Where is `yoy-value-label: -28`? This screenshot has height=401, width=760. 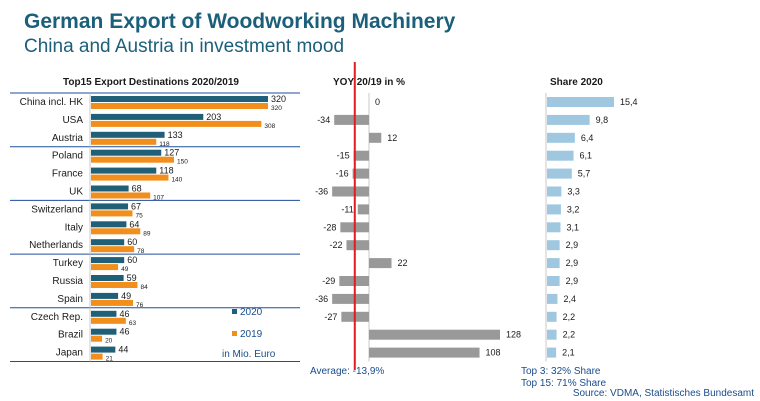
yoy-value-label: -28 is located at coordinates (329, 227).